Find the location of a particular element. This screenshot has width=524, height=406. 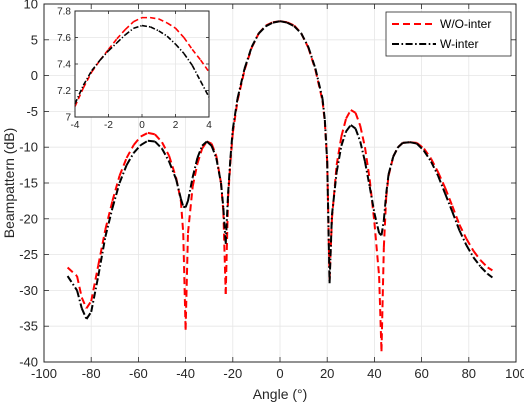

legend: W/O-inter W-inter is located at coordinates (448, 34).